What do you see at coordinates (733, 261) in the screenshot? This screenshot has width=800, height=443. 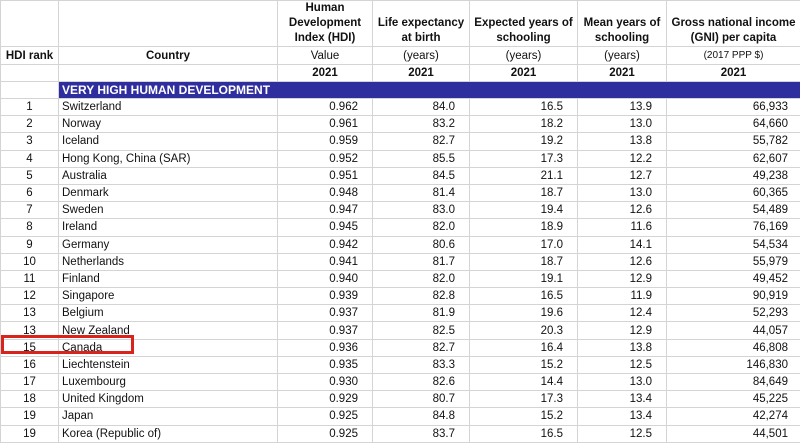 I see `gni-cell: 55,979` at bounding box center [733, 261].